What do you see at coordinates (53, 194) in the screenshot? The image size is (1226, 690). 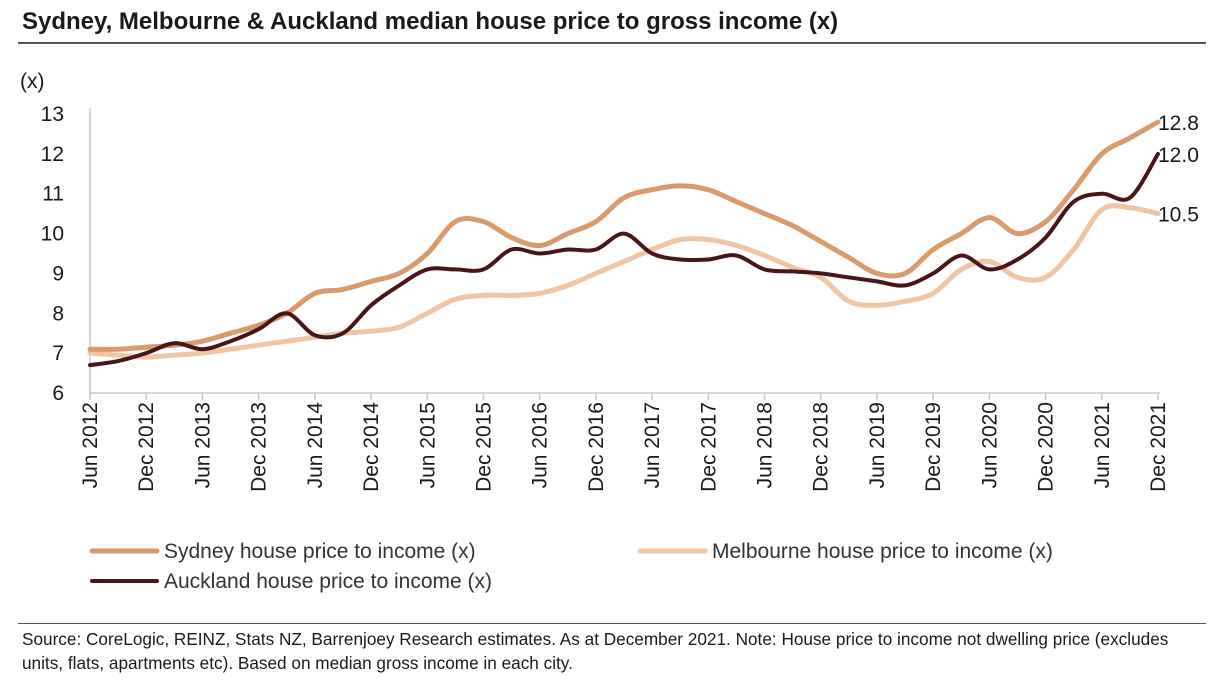 I see `y-tick-label: 11` at bounding box center [53, 194].